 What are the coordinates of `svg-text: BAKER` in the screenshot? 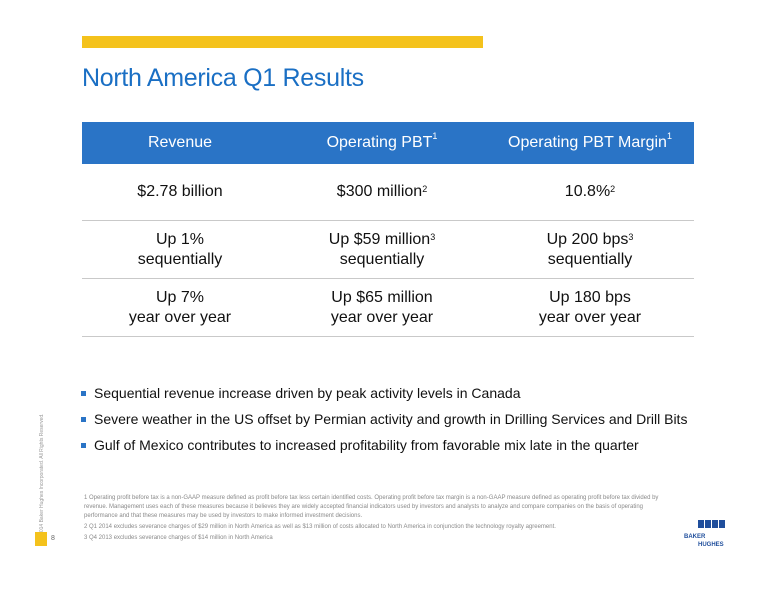 It's located at (695, 537).